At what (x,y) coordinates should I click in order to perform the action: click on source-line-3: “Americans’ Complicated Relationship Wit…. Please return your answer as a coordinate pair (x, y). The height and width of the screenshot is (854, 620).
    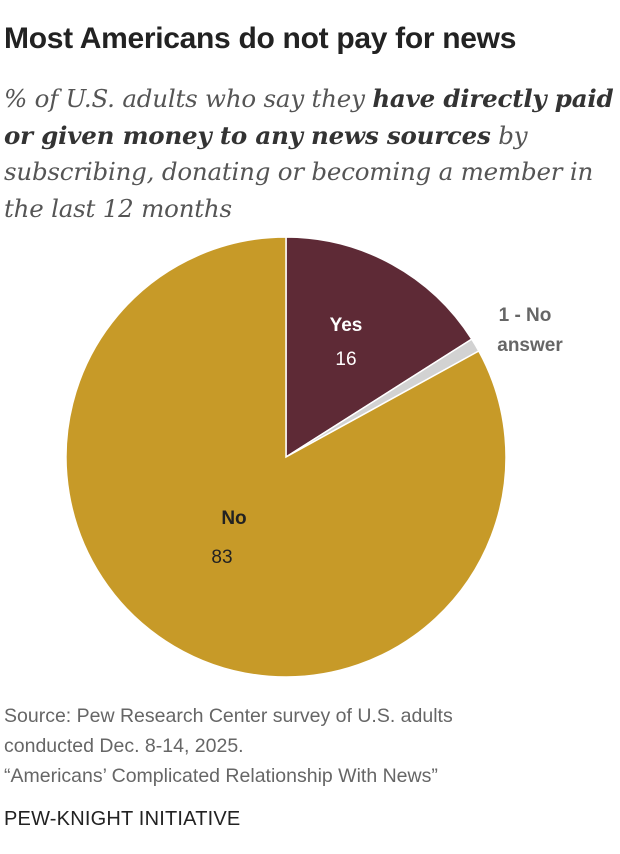
    Looking at the image, I should click on (221, 776).